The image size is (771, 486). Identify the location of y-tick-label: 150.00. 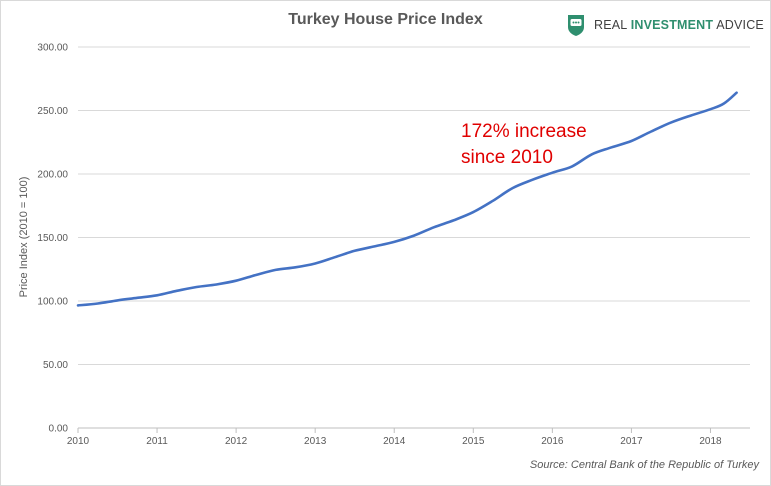
(52, 238).